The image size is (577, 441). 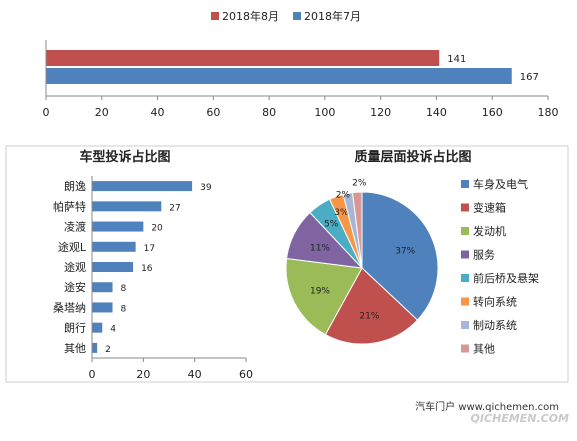 What do you see at coordinates (456, 59) in the screenshot?
I see `bar-label-0: 141` at bounding box center [456, 59].